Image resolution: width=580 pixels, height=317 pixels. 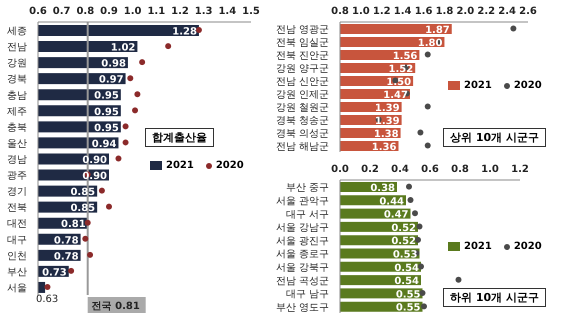 I want to click on legend-label: 2020, so click(x=527, y=85).